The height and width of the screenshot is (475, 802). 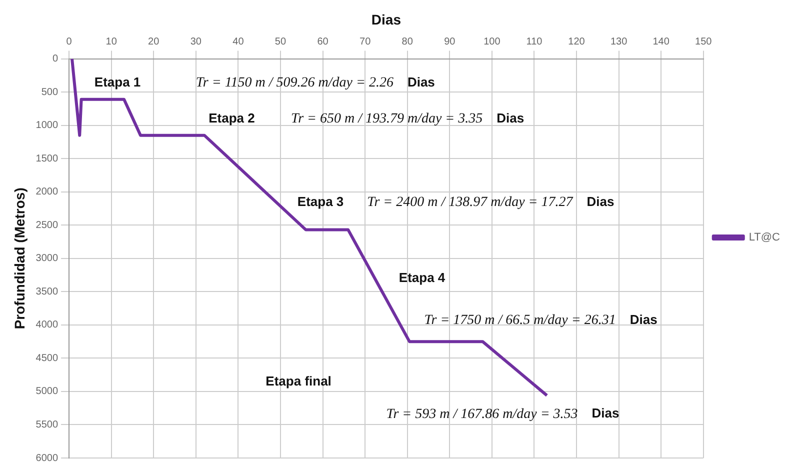 What do you see at coordinates (55, 59) in the screenshot?
I see `y-tick-label: 0` at bounding box center [55, 59].